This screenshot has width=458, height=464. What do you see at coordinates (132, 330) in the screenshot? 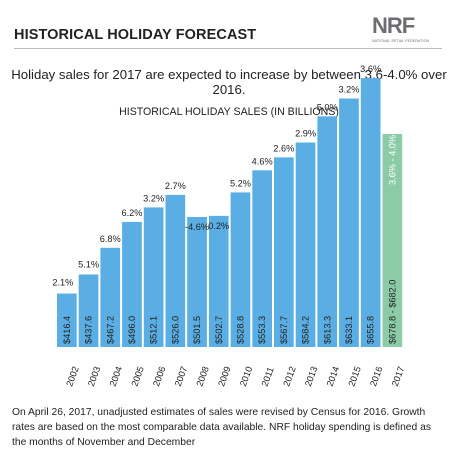
I see `value-label-2005: $496.0` at bounding box center [132, 330].